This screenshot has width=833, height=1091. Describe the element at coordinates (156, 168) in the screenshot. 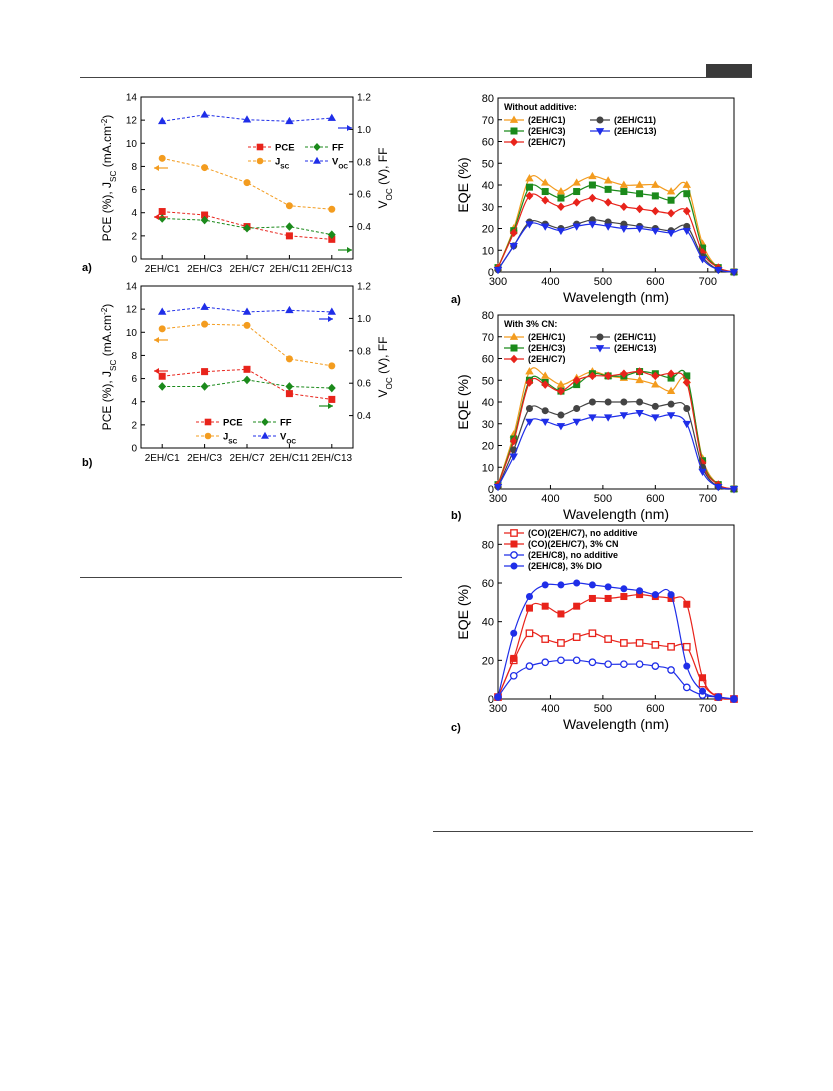

I see `axis-arrowhead-J_SC` at that location.